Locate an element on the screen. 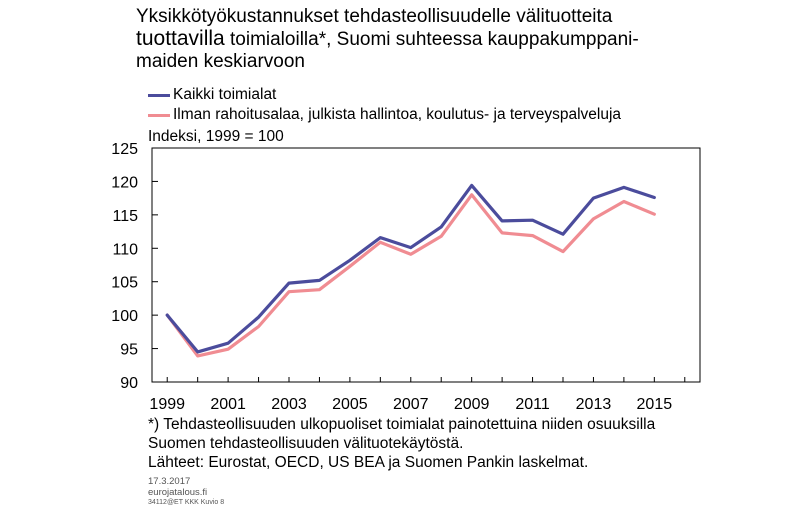 This screenshot has height=522, width=800. legend-swatch-ilman is located at coordinates (159, 115).